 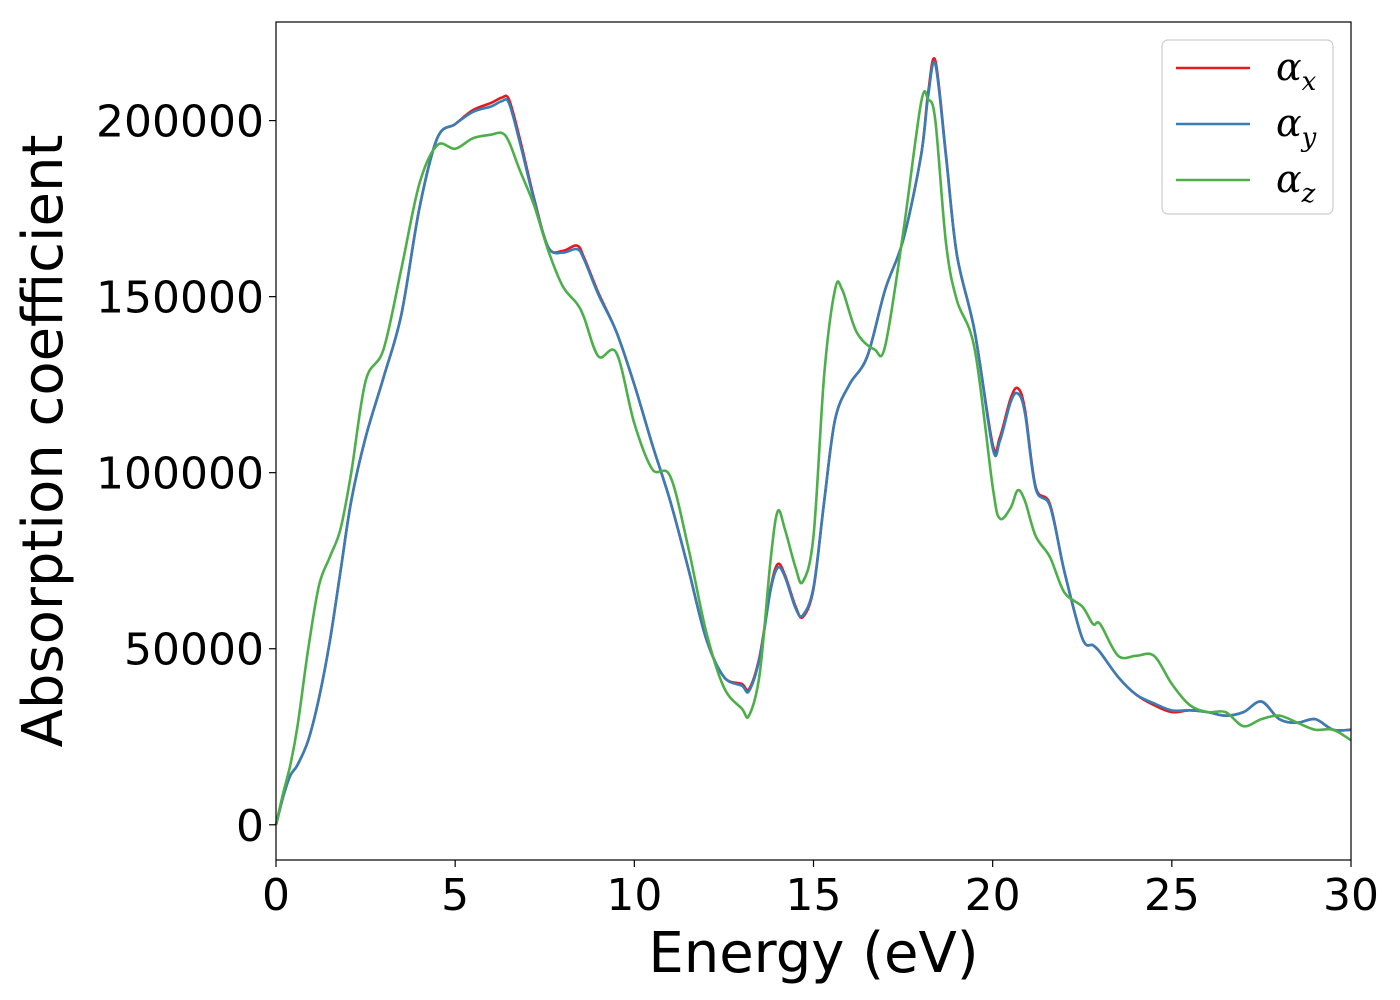 What do you see at coordinates (1172, 895) in the screenshot?
I see `x-tick-label: 25` at bounding box center [1172, 895].